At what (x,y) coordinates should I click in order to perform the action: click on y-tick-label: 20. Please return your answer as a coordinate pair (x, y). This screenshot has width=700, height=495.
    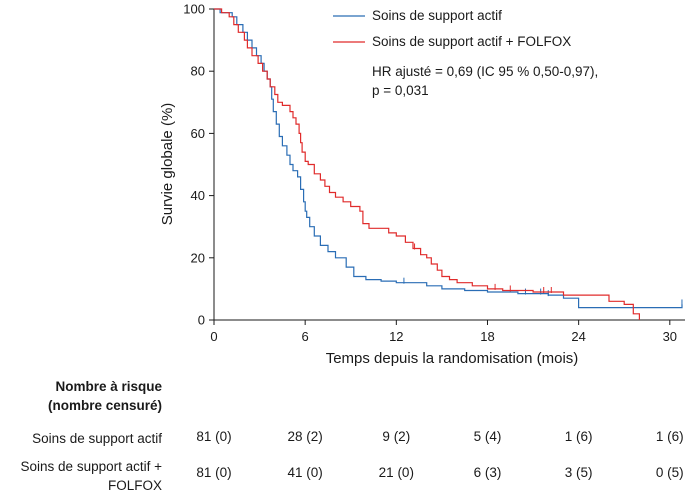
    Looking at the image, I should click on (198, 257).